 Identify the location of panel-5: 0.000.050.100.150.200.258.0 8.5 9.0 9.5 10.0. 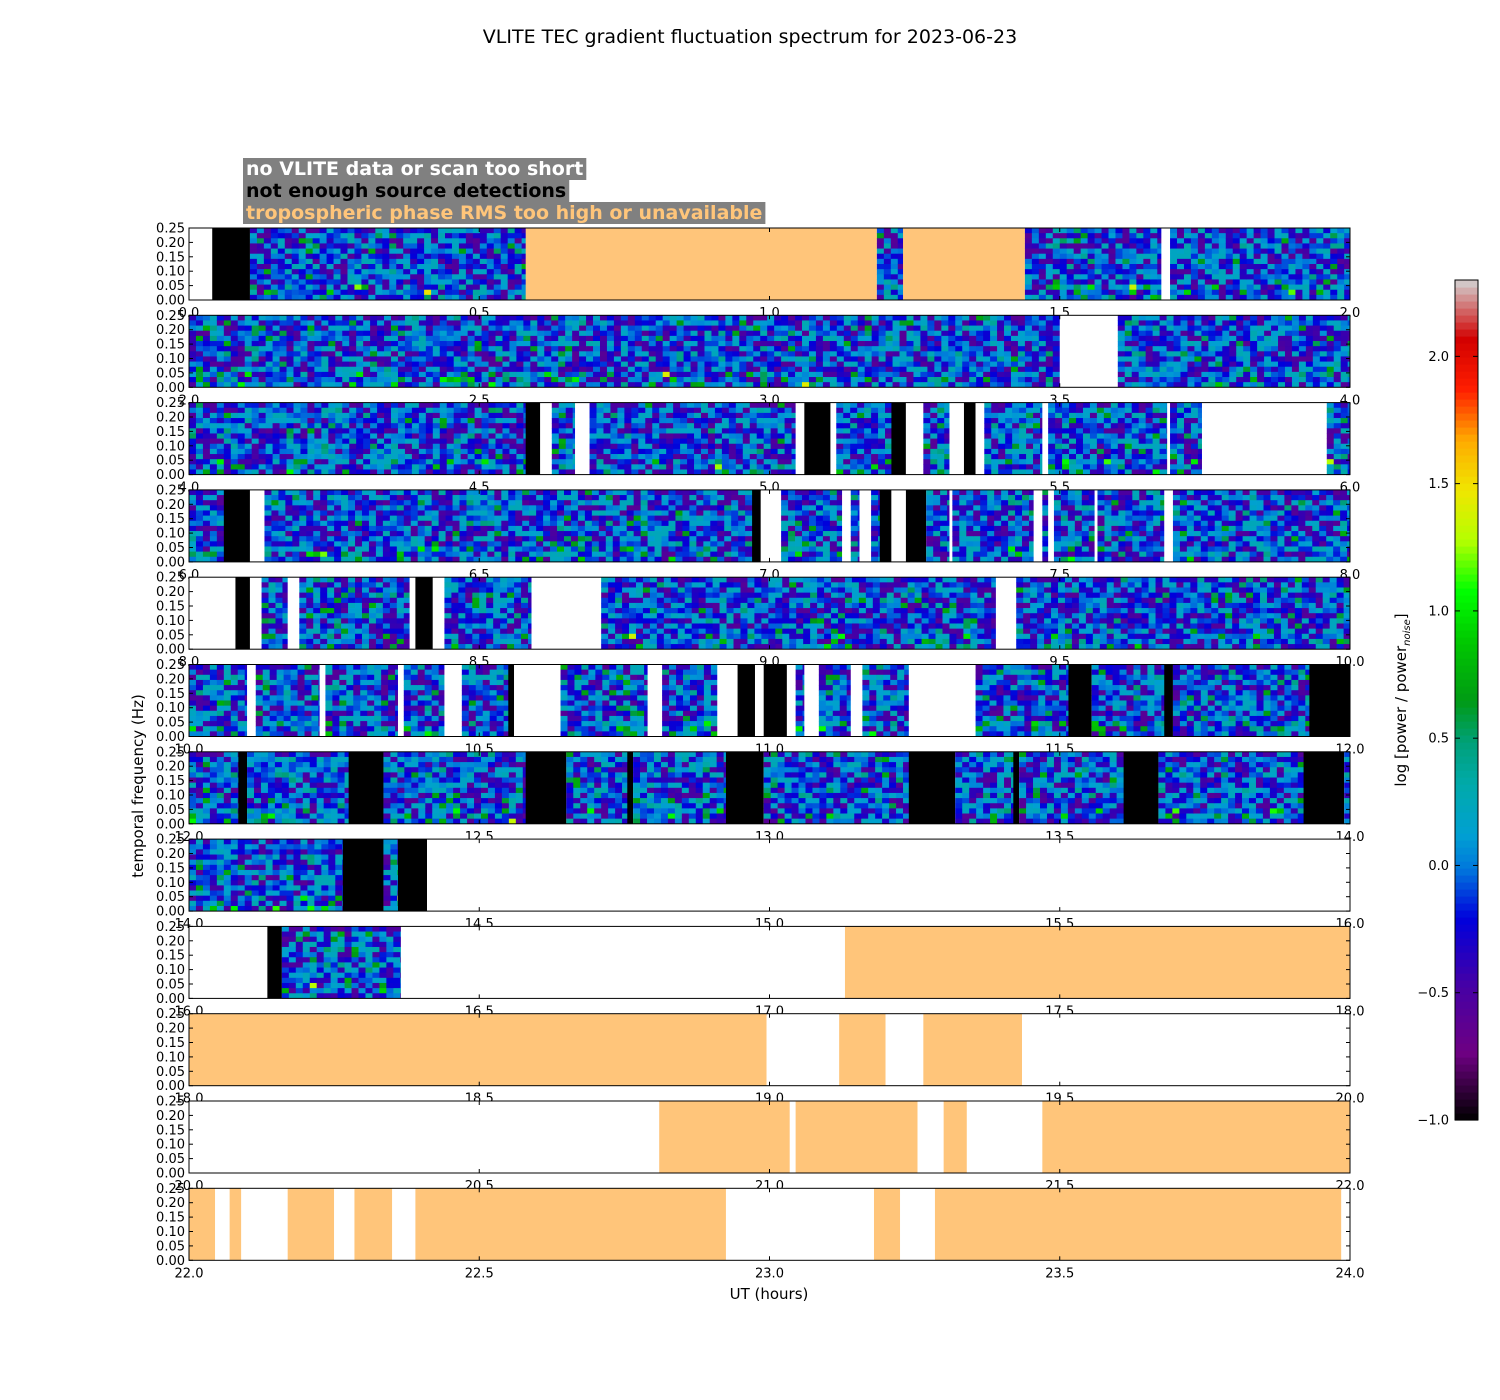
(760, 621).